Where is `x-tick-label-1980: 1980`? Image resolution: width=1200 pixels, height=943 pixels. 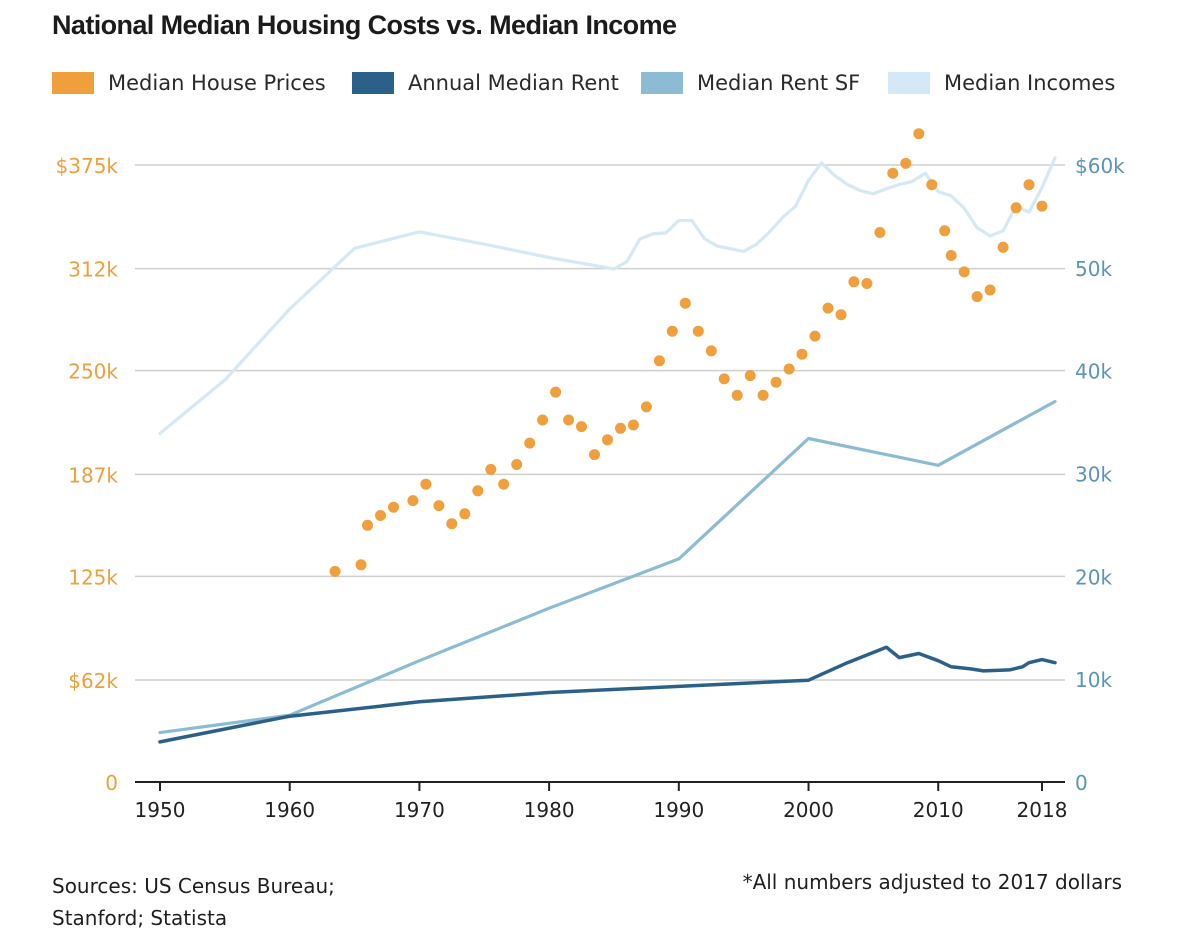 x-tick-label-1980: 1980 is located at coordinates (549, 810).